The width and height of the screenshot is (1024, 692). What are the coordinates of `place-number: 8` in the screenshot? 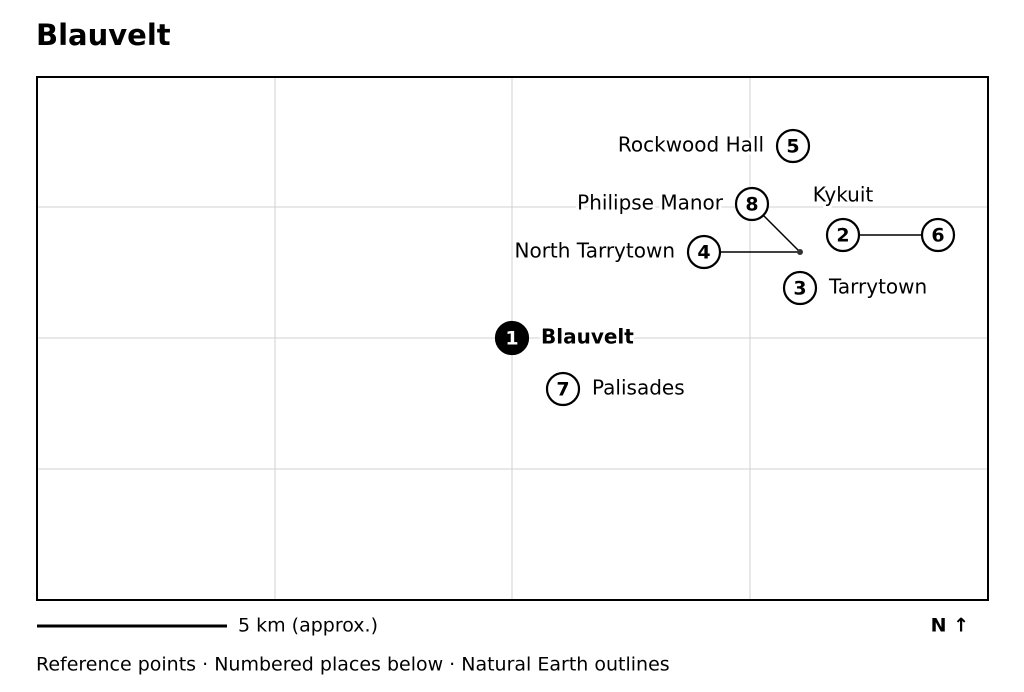 It's located at (751, 205).